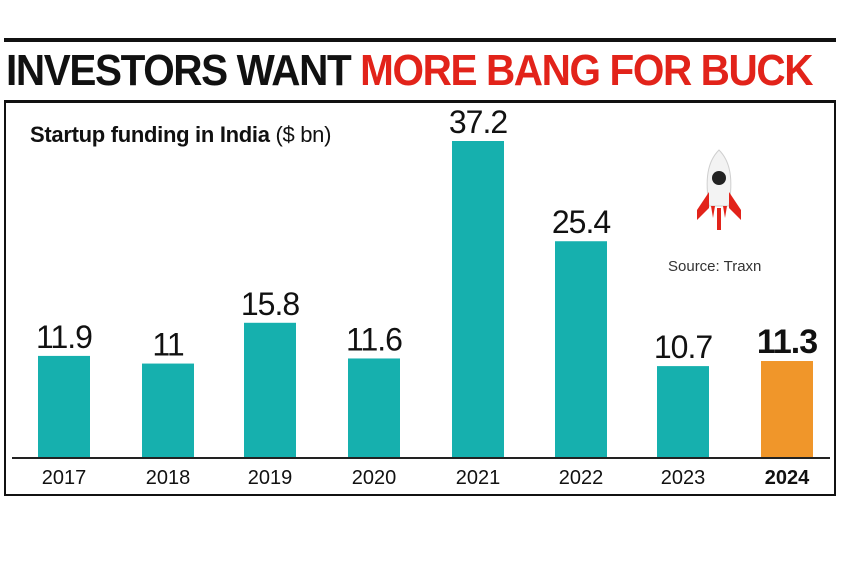 This screenshot has width=850, height=565. What do you see at coordinates (478, 299) in the screenshot?
I see `bar-2021` at bounding box center [478, 299].